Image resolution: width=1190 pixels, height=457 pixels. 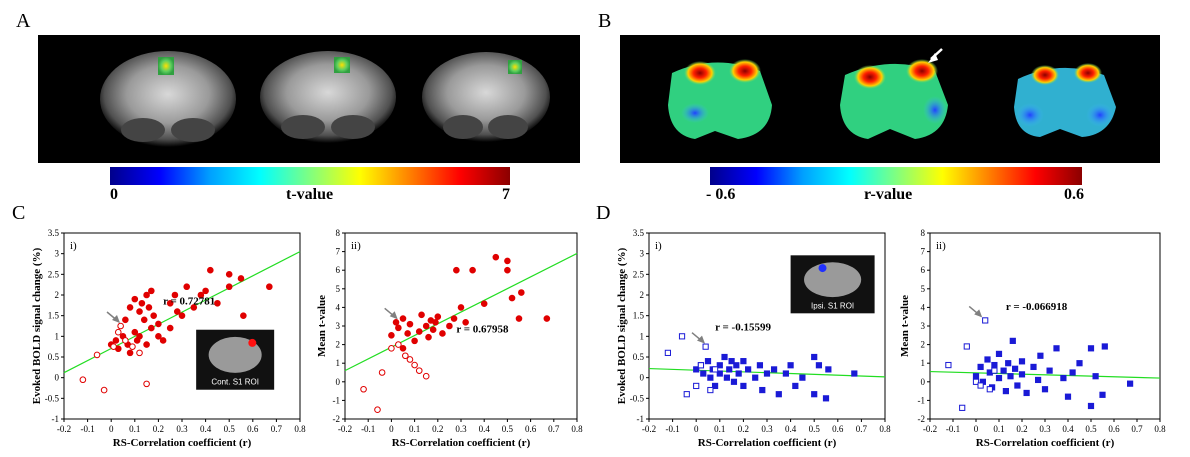 What do you see at coordinates (182, 312) in the screenshot?
I see `c-i-fit-line` at bounding box center [182, 312].